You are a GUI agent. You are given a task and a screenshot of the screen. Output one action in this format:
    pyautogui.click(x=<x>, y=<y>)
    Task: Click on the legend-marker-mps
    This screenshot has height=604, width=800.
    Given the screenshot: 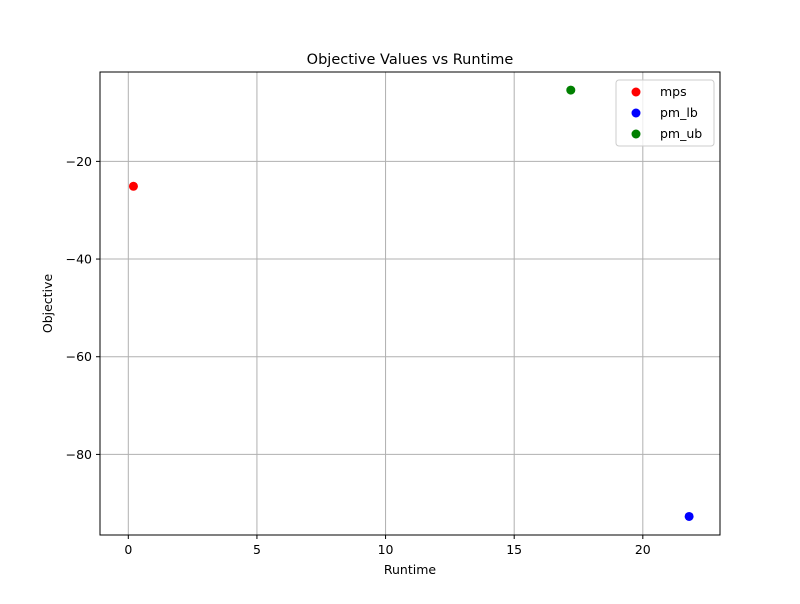 What is the action you would take?
    pyautogui.click(x=636, y=92)
    